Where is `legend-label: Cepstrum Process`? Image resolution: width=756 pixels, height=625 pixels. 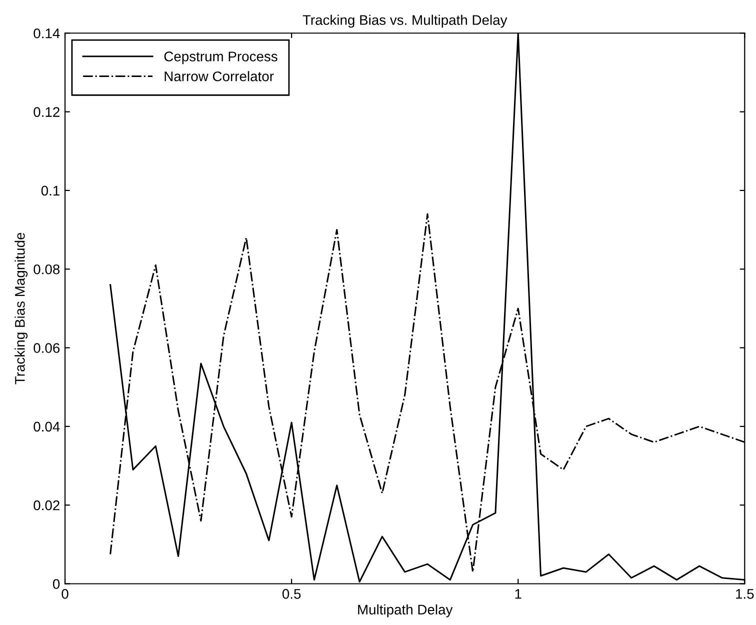 legend-label: Cepstrum Process is located at coordinates (221, 58).